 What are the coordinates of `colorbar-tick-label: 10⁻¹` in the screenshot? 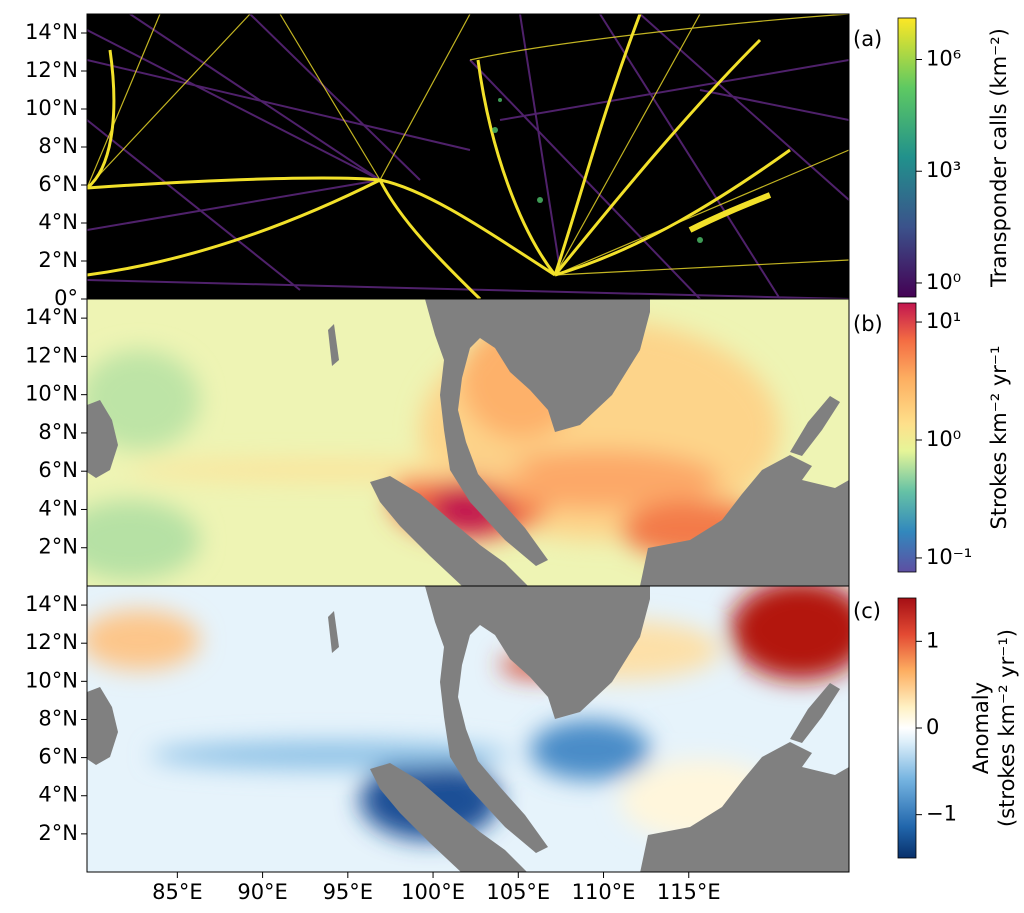 It's located at (949, 557).